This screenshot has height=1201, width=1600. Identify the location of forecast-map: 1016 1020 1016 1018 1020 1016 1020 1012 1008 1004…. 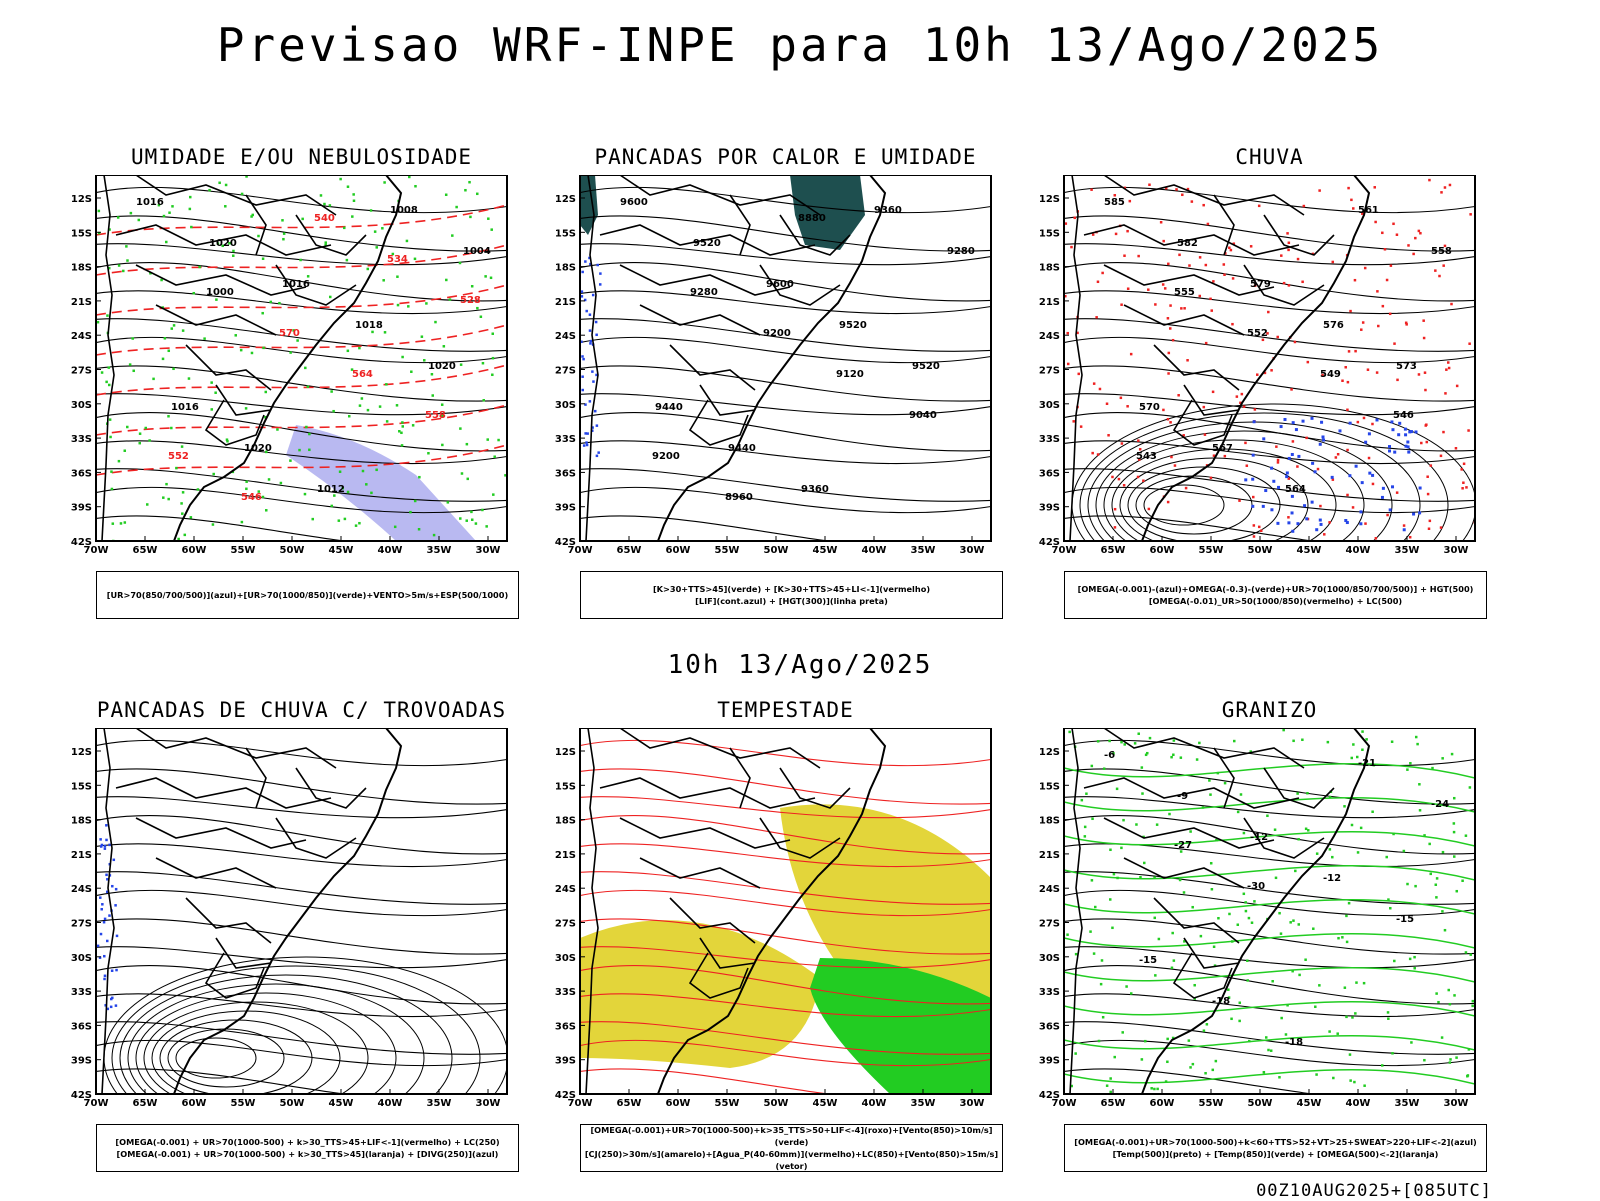
(289, 365).